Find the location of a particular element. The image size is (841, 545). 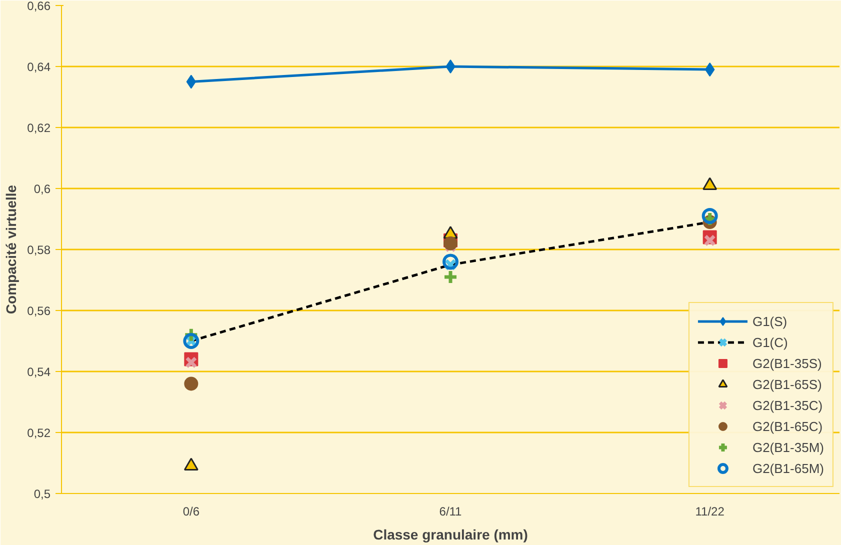

y-tick-label: 0,58 is located at coordinates (39, 250).